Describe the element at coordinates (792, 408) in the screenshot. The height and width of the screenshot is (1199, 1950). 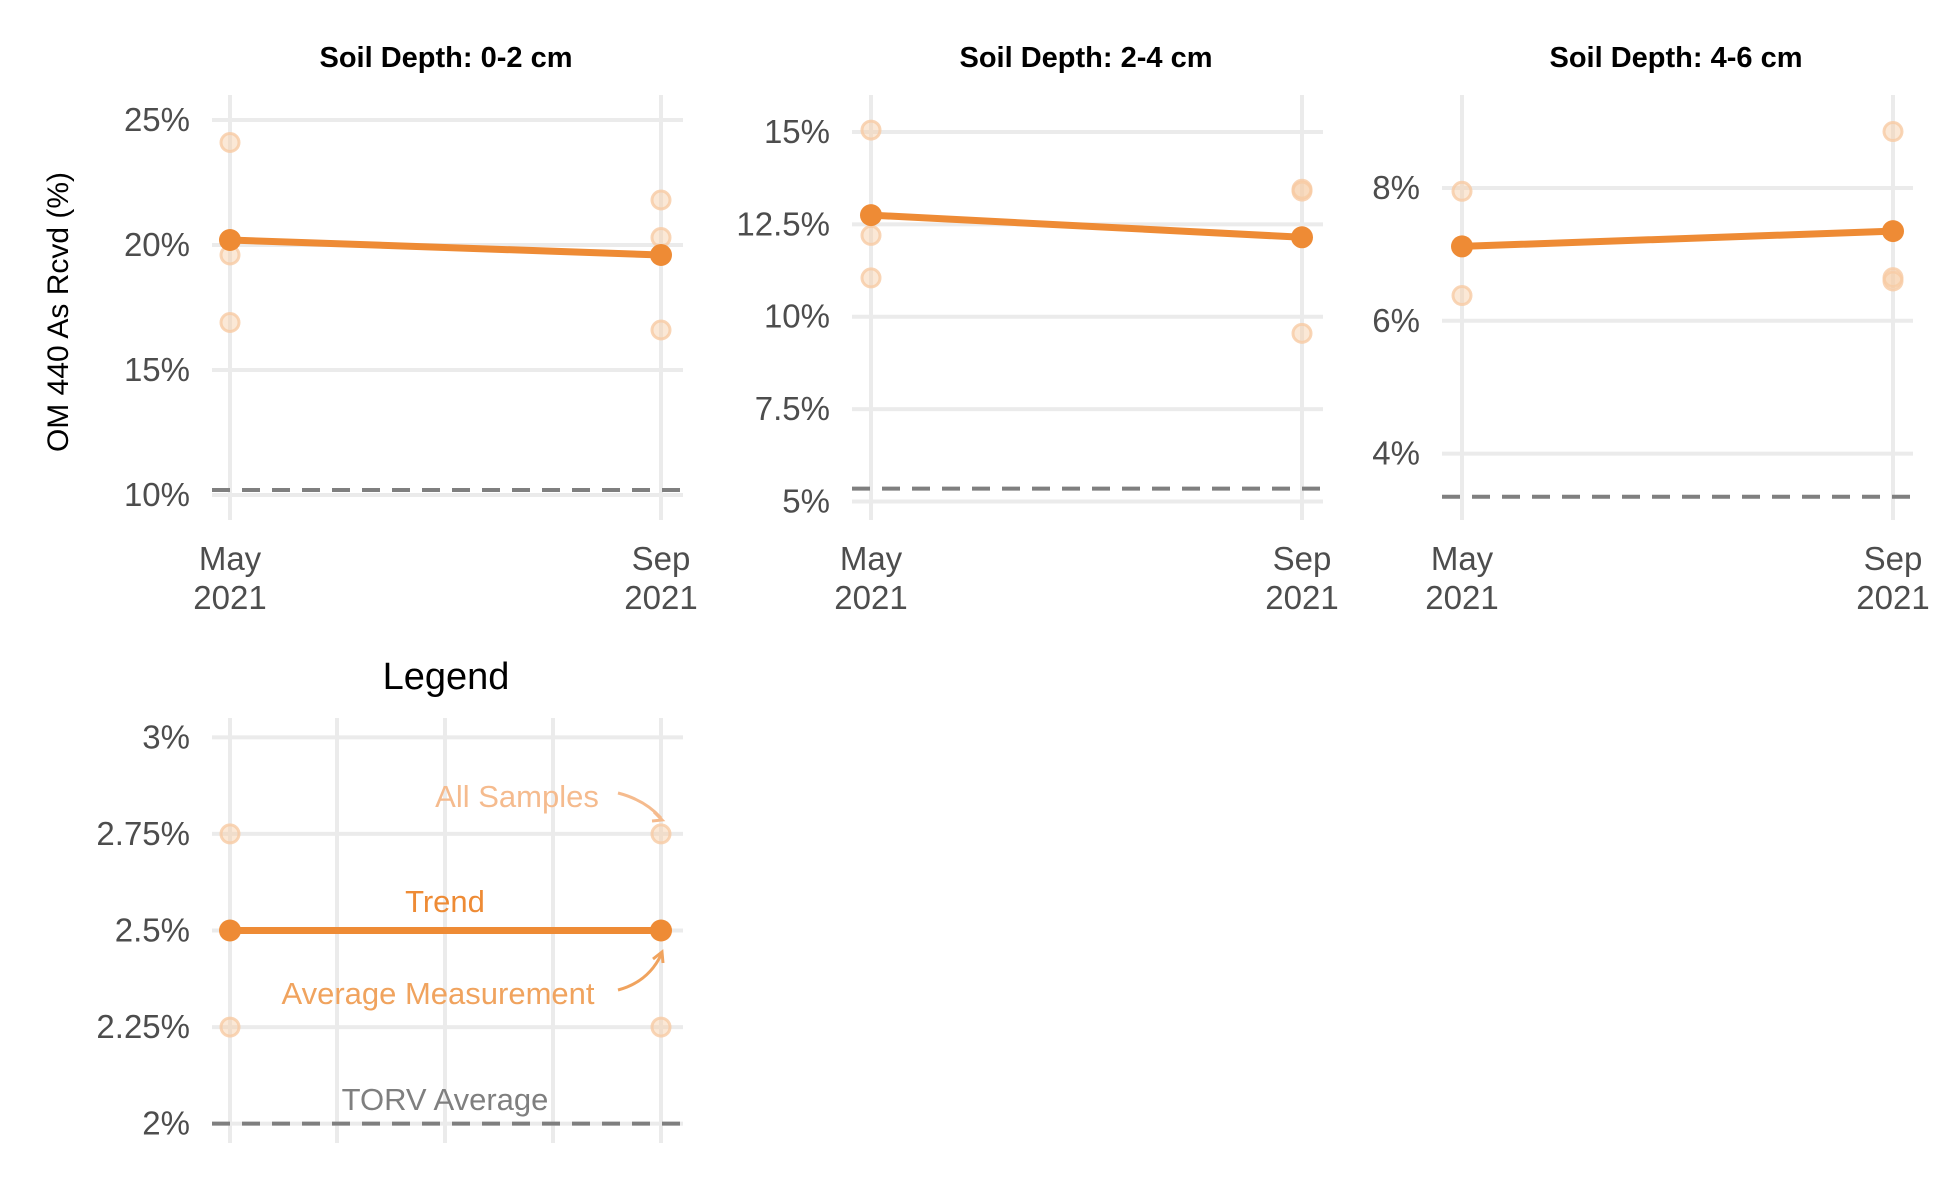
I see `y-tick-label: 7.5%` at that location.